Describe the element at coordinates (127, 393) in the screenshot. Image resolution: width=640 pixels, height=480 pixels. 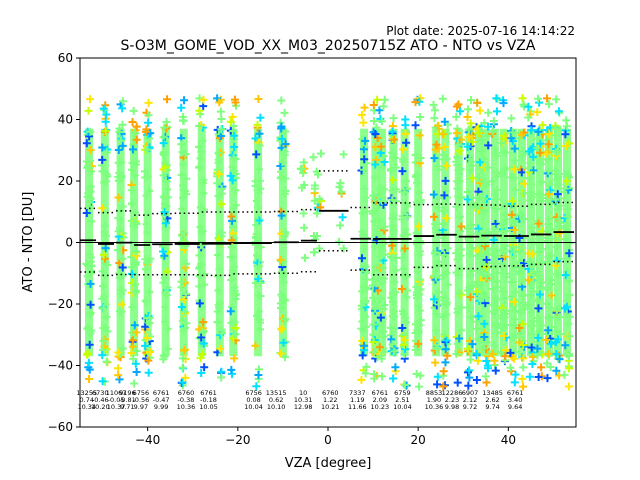
I see `column-count-label: 9196` at that location.